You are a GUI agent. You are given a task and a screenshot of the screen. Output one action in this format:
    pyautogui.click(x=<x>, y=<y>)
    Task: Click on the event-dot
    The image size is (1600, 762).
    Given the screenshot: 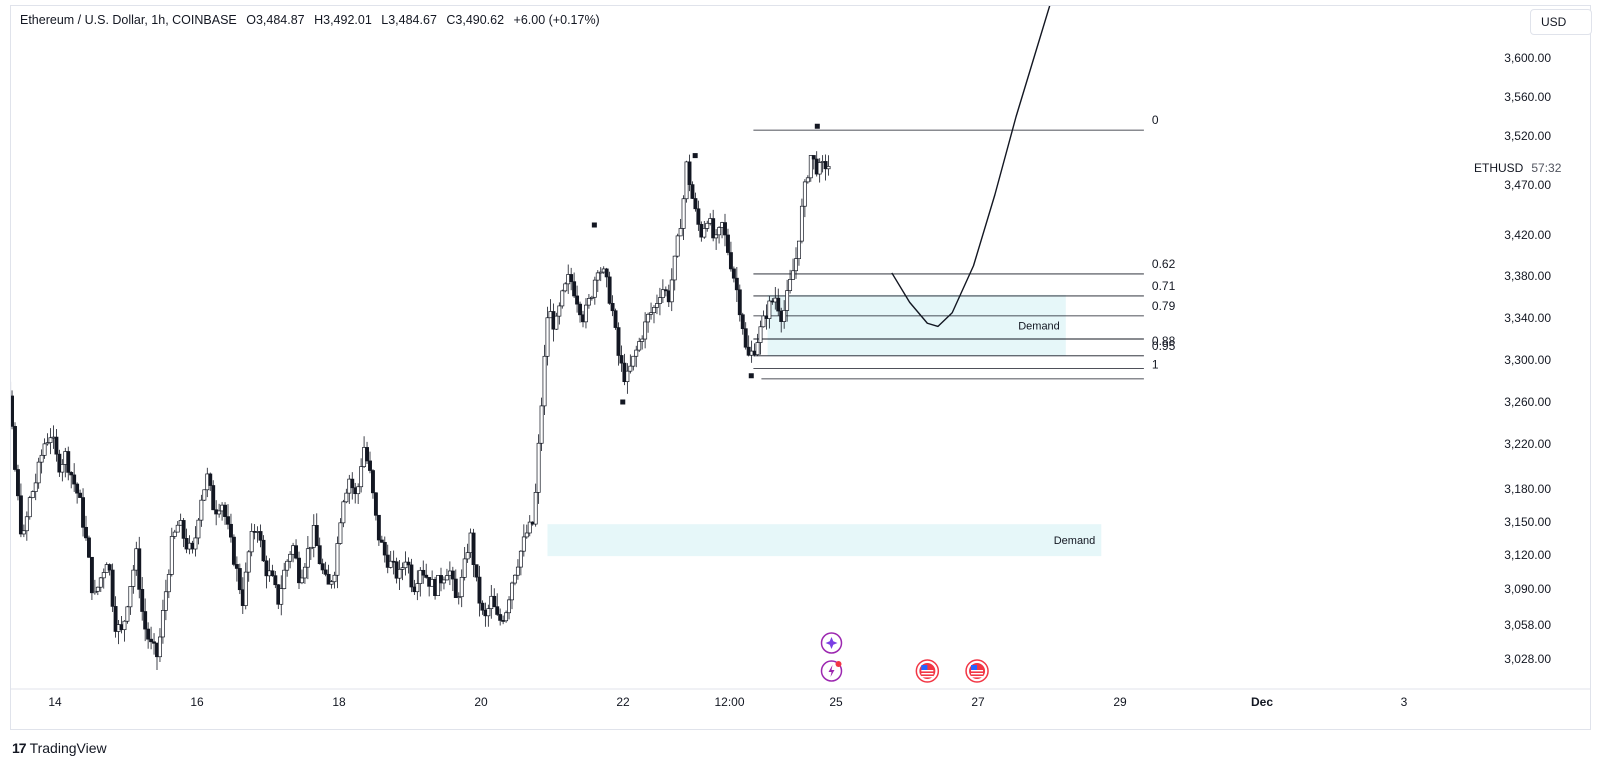 What is the action you would take?
    pyautogui.click(x=838, y=664)
    